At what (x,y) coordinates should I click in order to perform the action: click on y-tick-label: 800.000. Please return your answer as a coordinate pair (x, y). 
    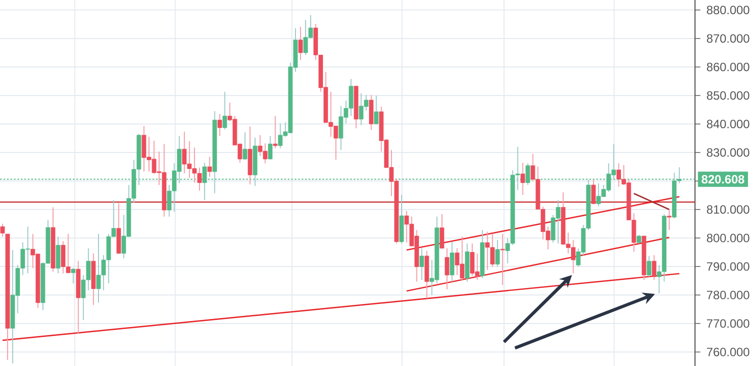
    Looking at the image, I should click on (728, 238).